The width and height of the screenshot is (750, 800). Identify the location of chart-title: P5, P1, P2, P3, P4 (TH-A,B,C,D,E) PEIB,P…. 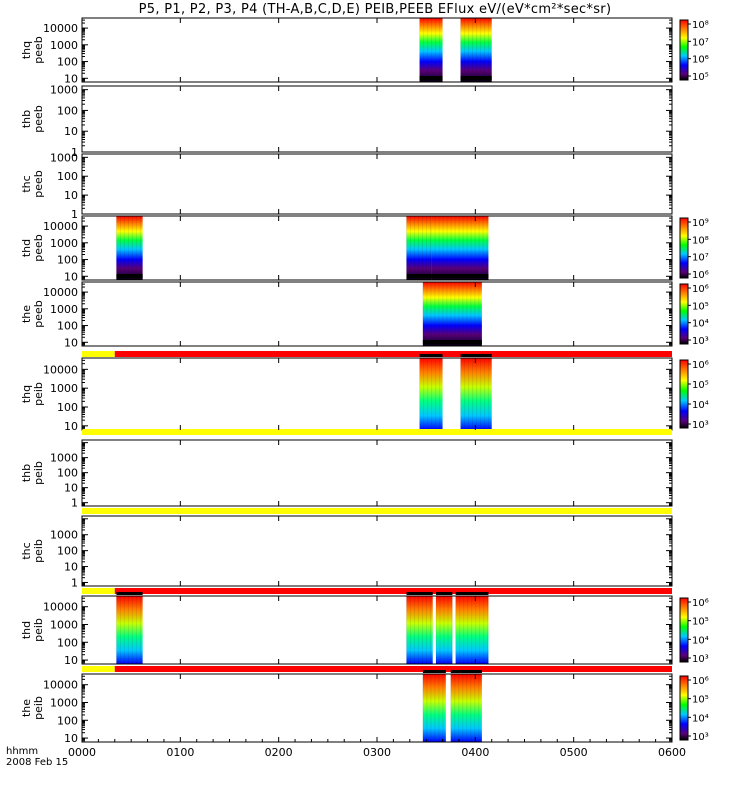
(375, 9).